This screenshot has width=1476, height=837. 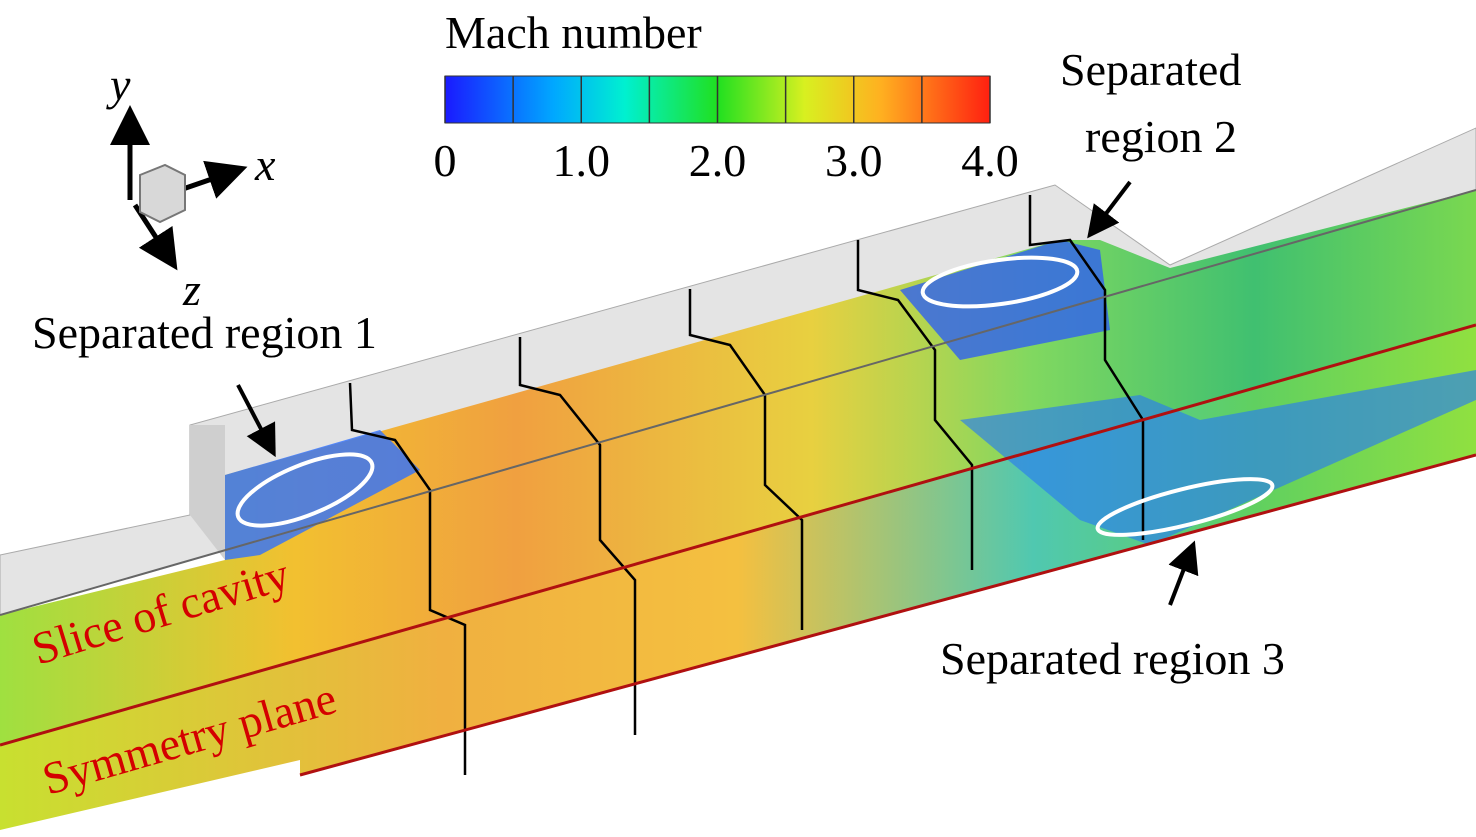 What do you see at coordinates (854, 160) in the screenshot?
I see `colorbar-tick-label: 3.0` at bounding box center [854, 160].